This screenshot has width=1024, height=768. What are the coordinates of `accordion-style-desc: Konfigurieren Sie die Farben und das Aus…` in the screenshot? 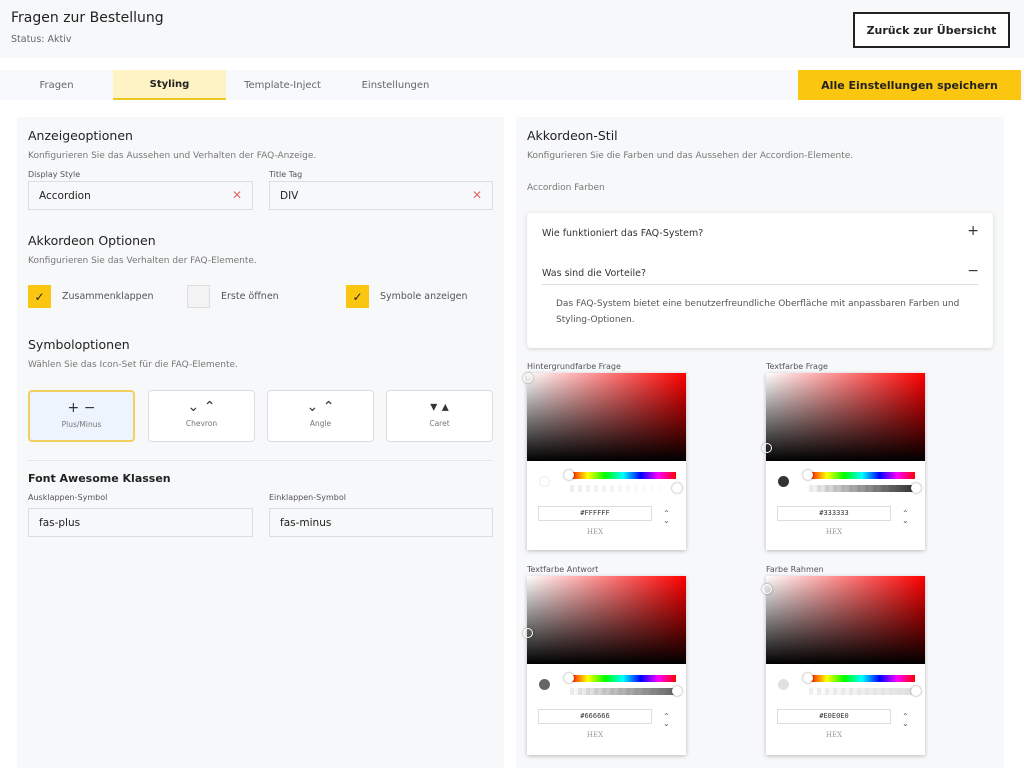 It's located at (690, 156).